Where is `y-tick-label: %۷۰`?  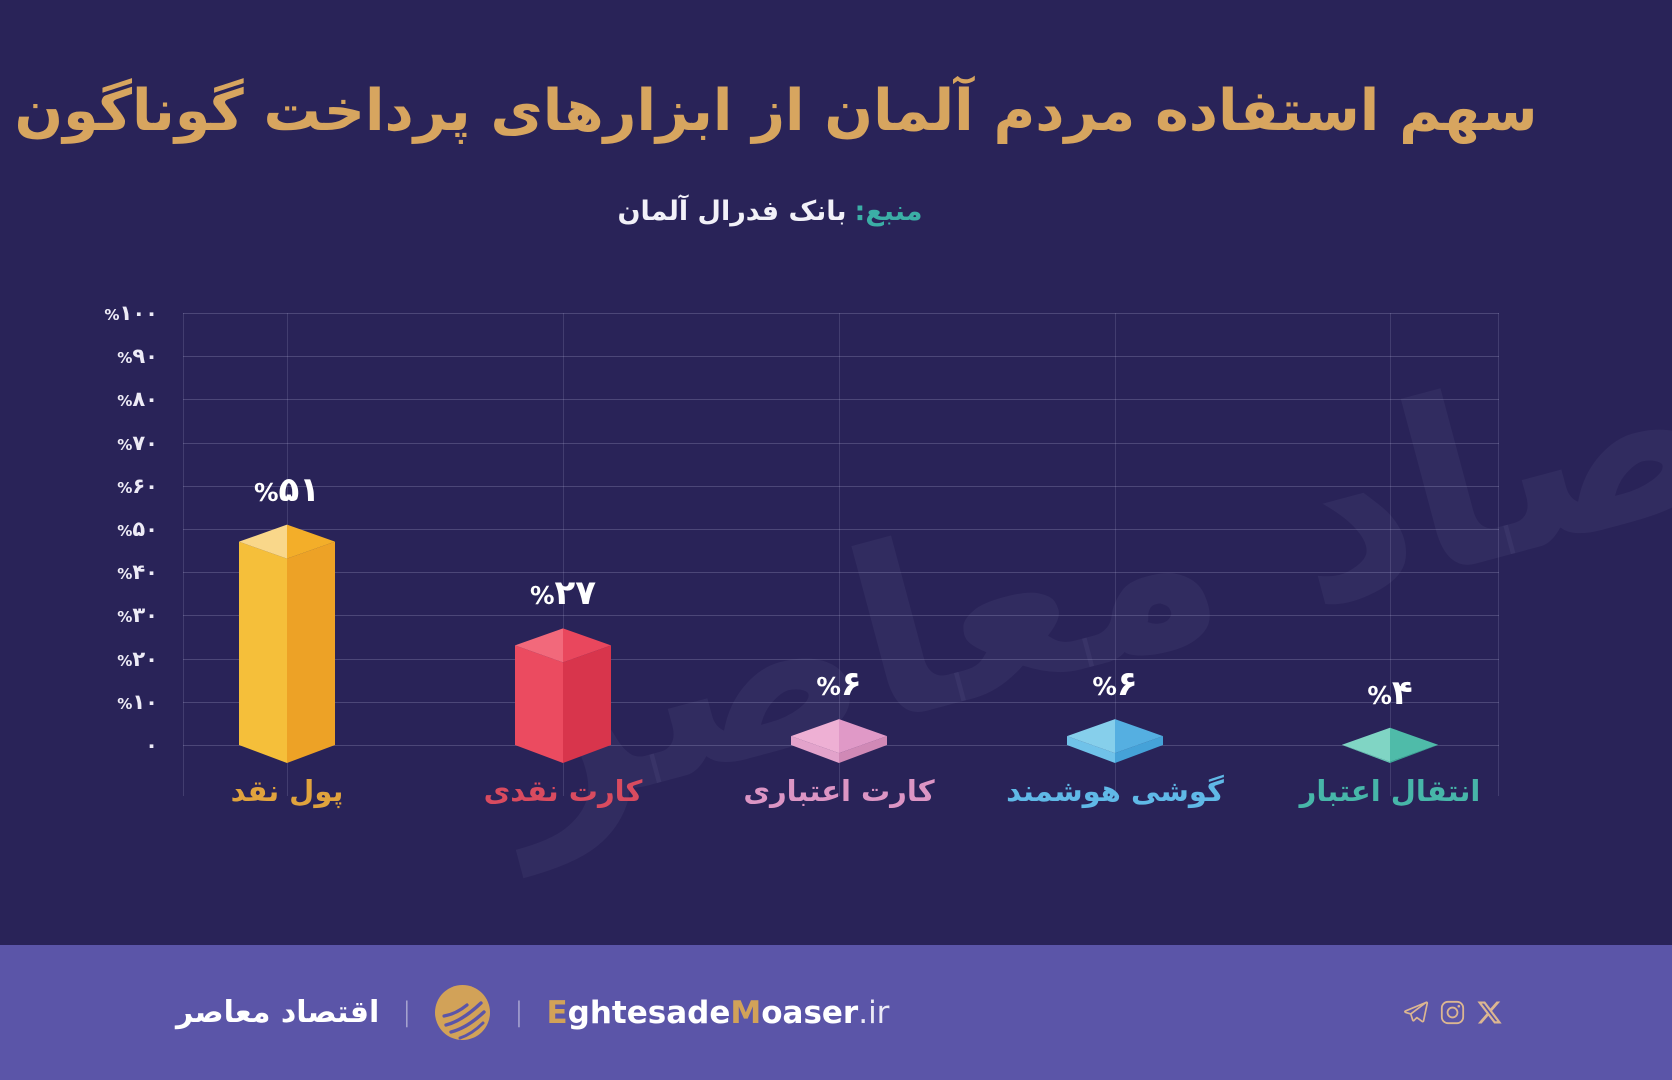 y-tick-label: %۷۰ is located at coordinates (137, 443).